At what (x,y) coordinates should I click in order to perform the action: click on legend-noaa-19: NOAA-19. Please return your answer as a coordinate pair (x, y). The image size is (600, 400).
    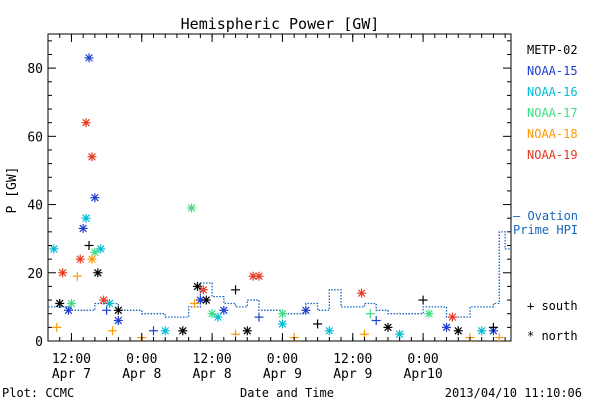
    Looking at the image, I should click on (552, 155).